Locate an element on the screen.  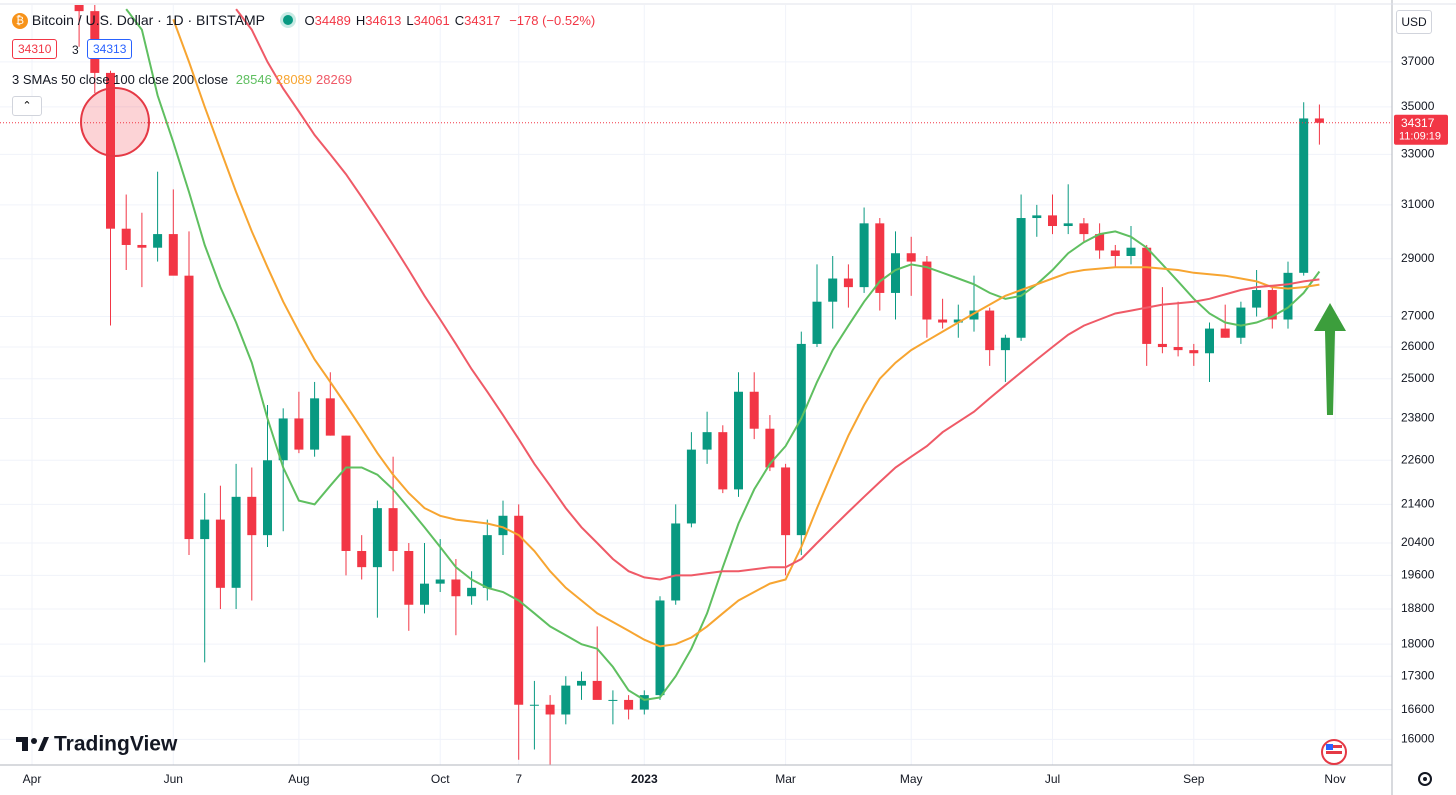
buy-price: 34313 is located at coordinates (110, 49).